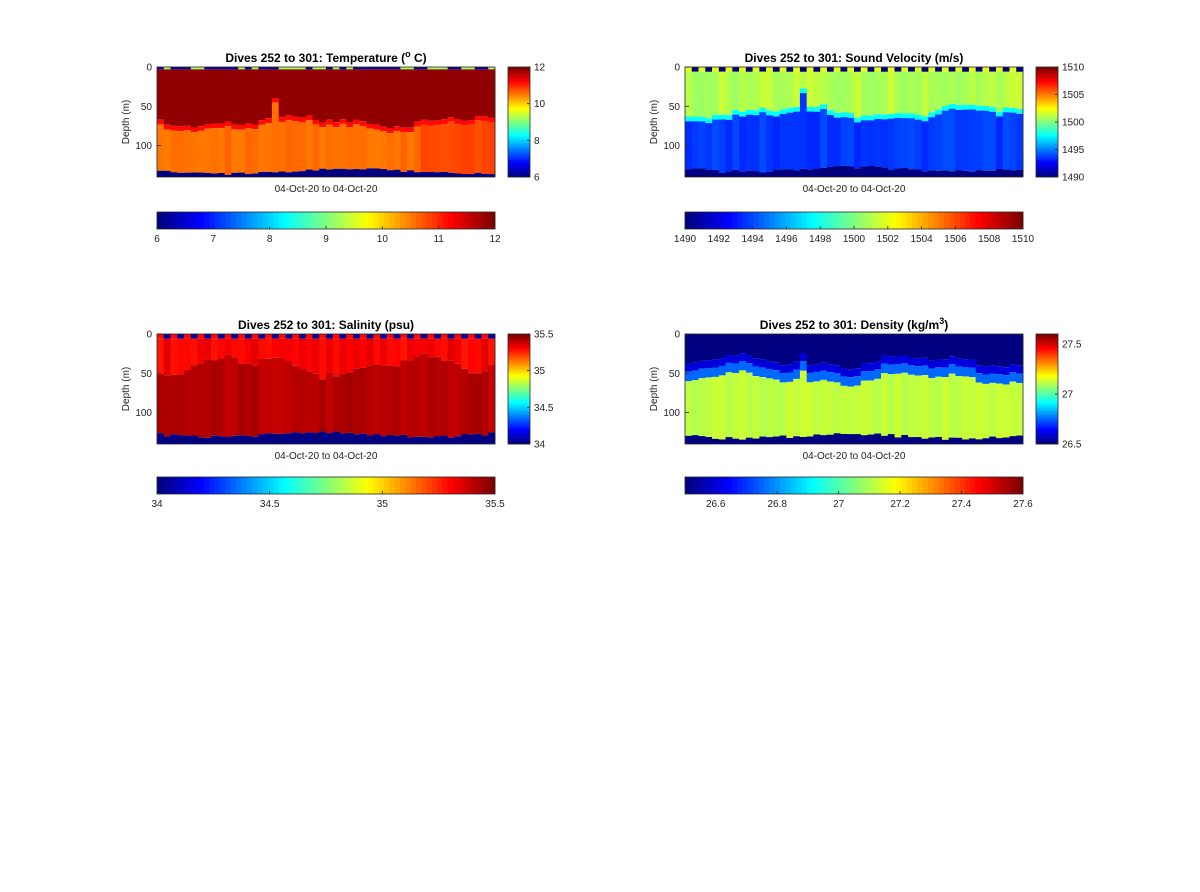  What do you see at coordinates (900, 504) in the screenshot?
I see `colorbar-tick-label: 27.2` at bounding box center [900, 504].